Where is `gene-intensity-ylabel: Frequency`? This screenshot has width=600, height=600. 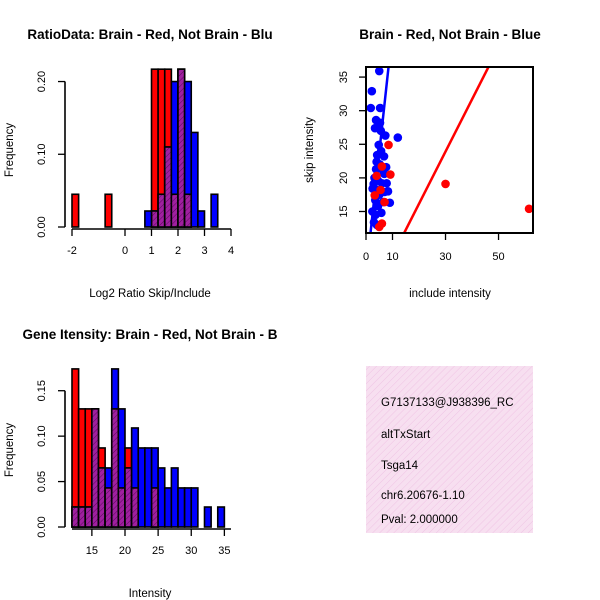
gene-intensity-ylabel: Frequency is located at coordinates (10, 450).